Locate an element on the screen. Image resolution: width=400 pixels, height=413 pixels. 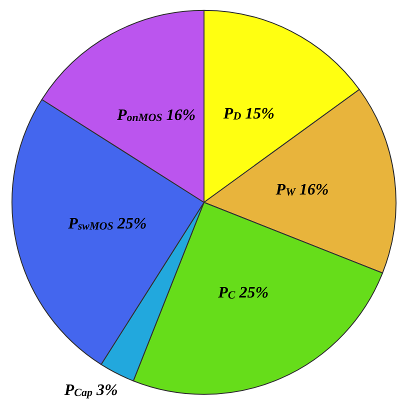
slice-label: PCap is located at coordinates (78, 391).